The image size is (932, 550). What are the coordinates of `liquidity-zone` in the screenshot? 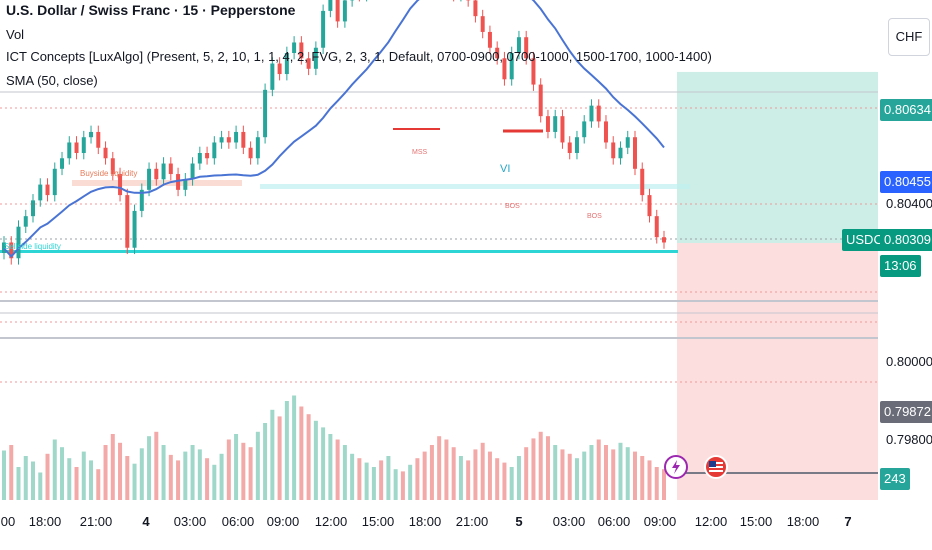 It's located at (475, 186).